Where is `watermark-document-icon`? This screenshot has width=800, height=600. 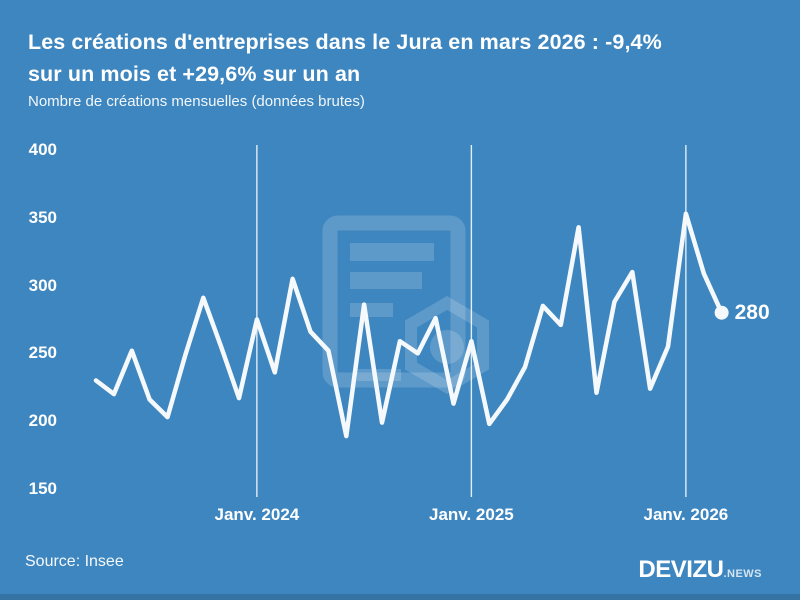
watermark-document-icon is located at coordinates (394, 301).